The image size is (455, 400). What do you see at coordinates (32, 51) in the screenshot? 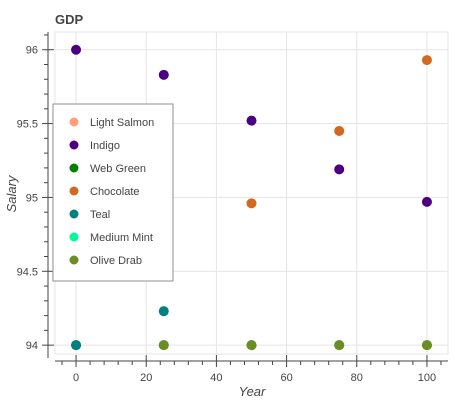
I see `y-tick-label: 96` at bounding box center [32, 51].